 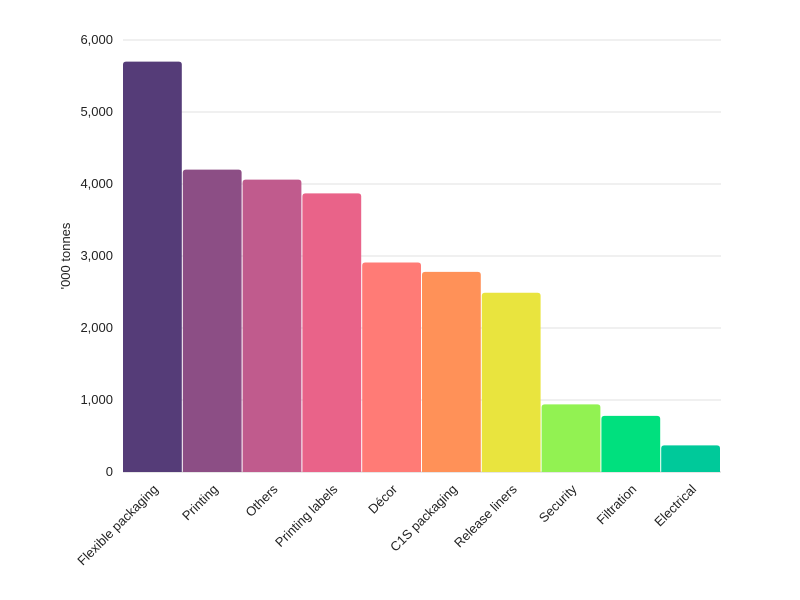 I want to click on y-tick-label: 1,000, so click(x=96, y=399).